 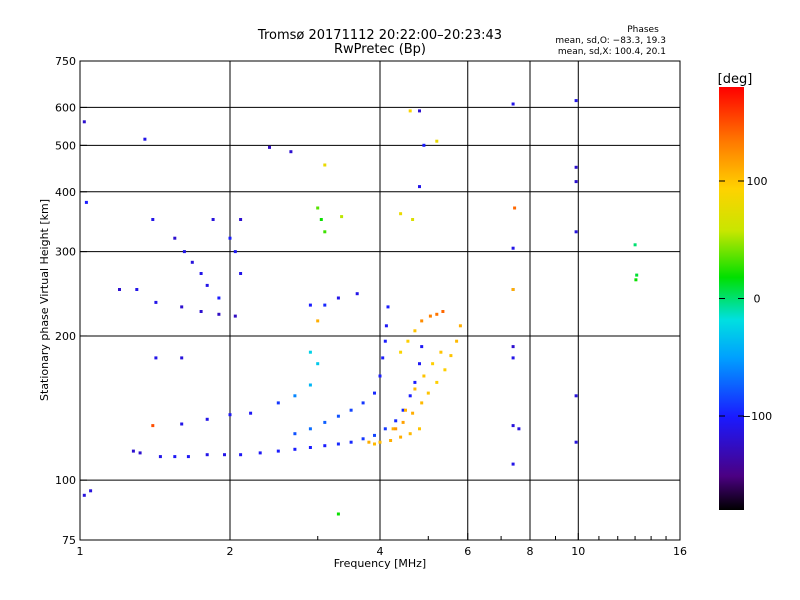 What do you see at coordinates (65, 480) in the screenshot?
I see `y-tick-label: 100` at bounding box center [65, 480].